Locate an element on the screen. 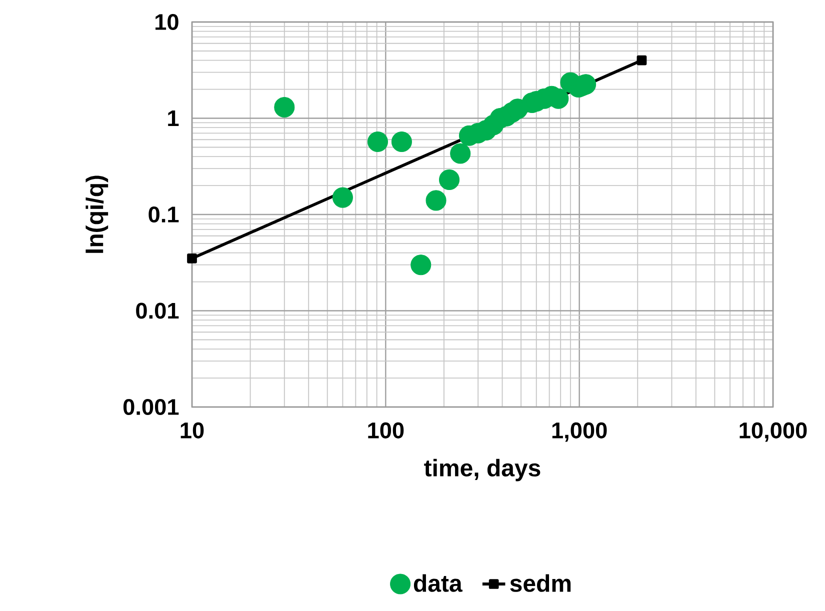 The height and width of the screenshot is (611, 825). x-tick-label: 100 is located at coordinates (386, 430).